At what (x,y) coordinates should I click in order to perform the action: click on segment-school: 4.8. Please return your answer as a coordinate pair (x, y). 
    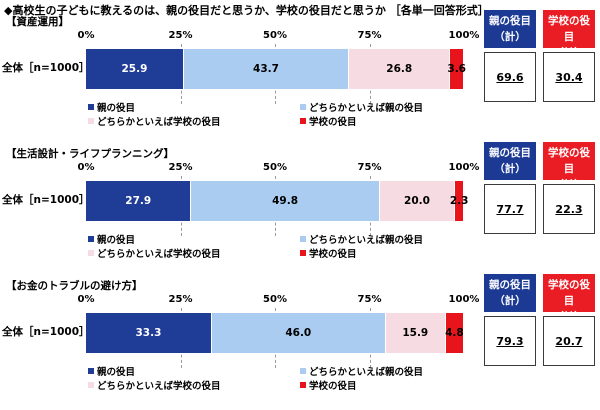
    Looking at the image, I should click on (454, 333).